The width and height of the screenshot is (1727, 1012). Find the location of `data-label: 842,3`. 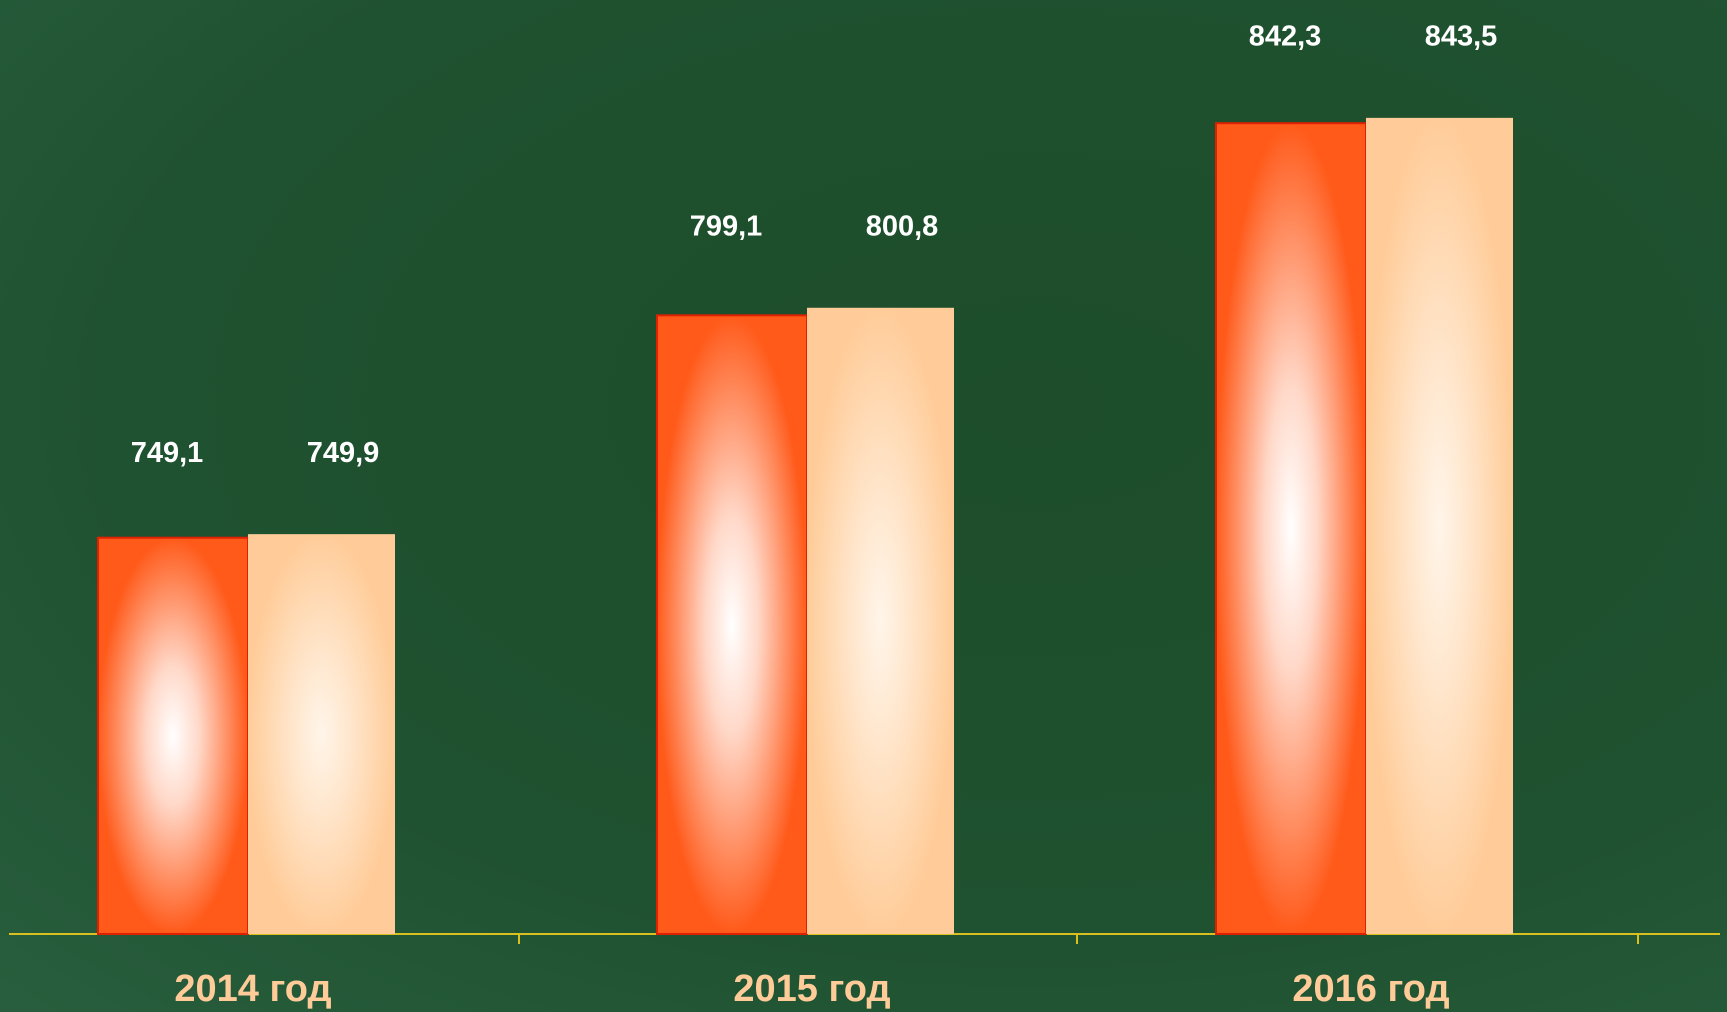

data-label: 842,3 is located at coordinates (1285, 37).